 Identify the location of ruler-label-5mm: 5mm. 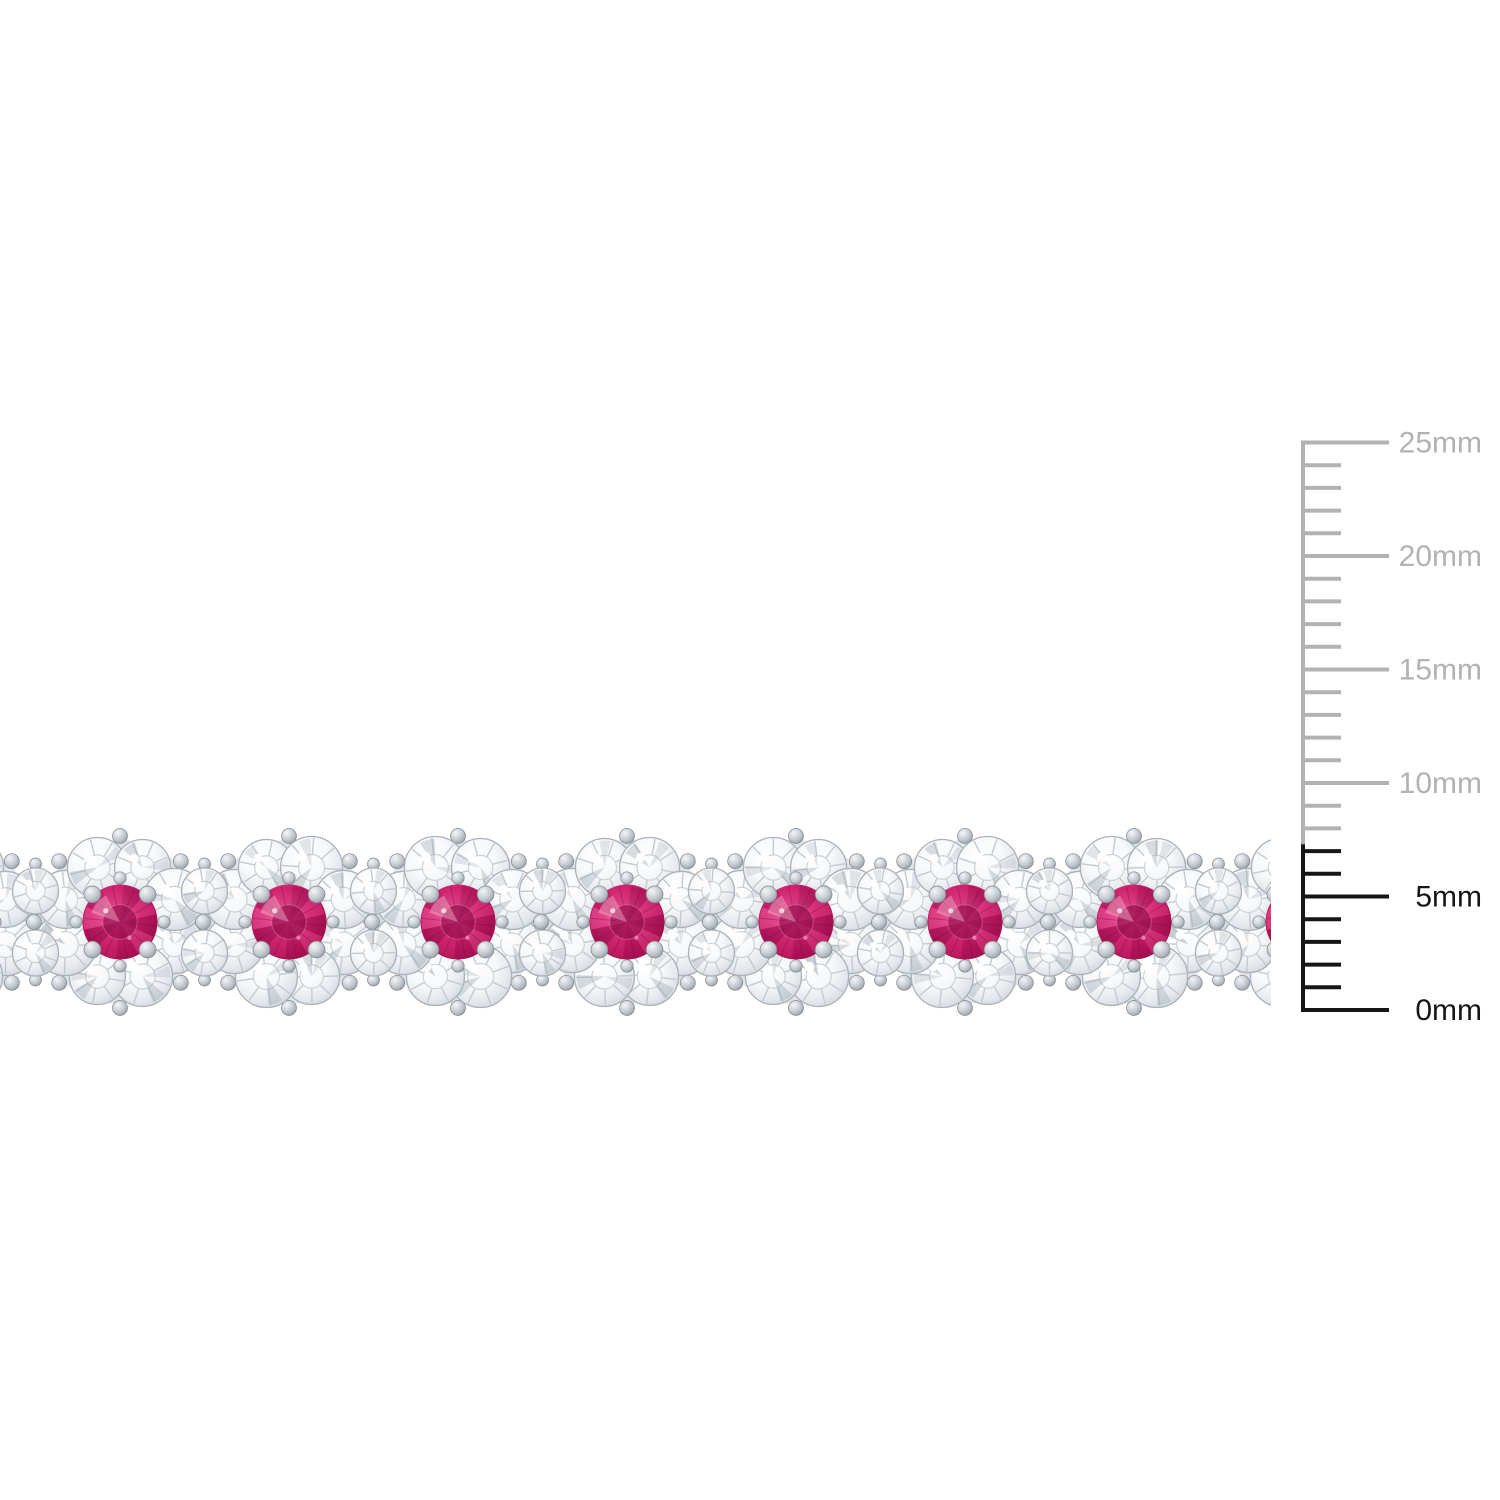
(1448, 897).